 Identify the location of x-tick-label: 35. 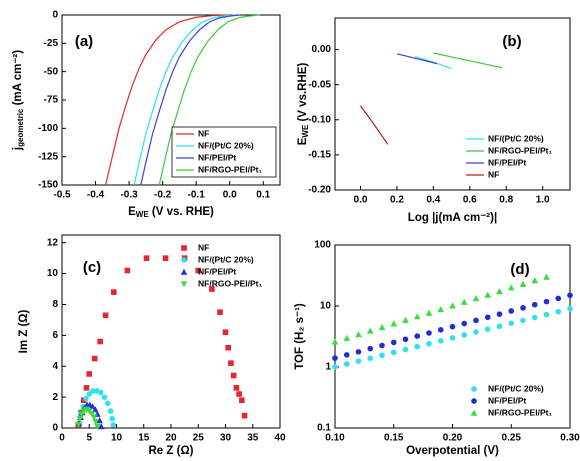
(253, 438).